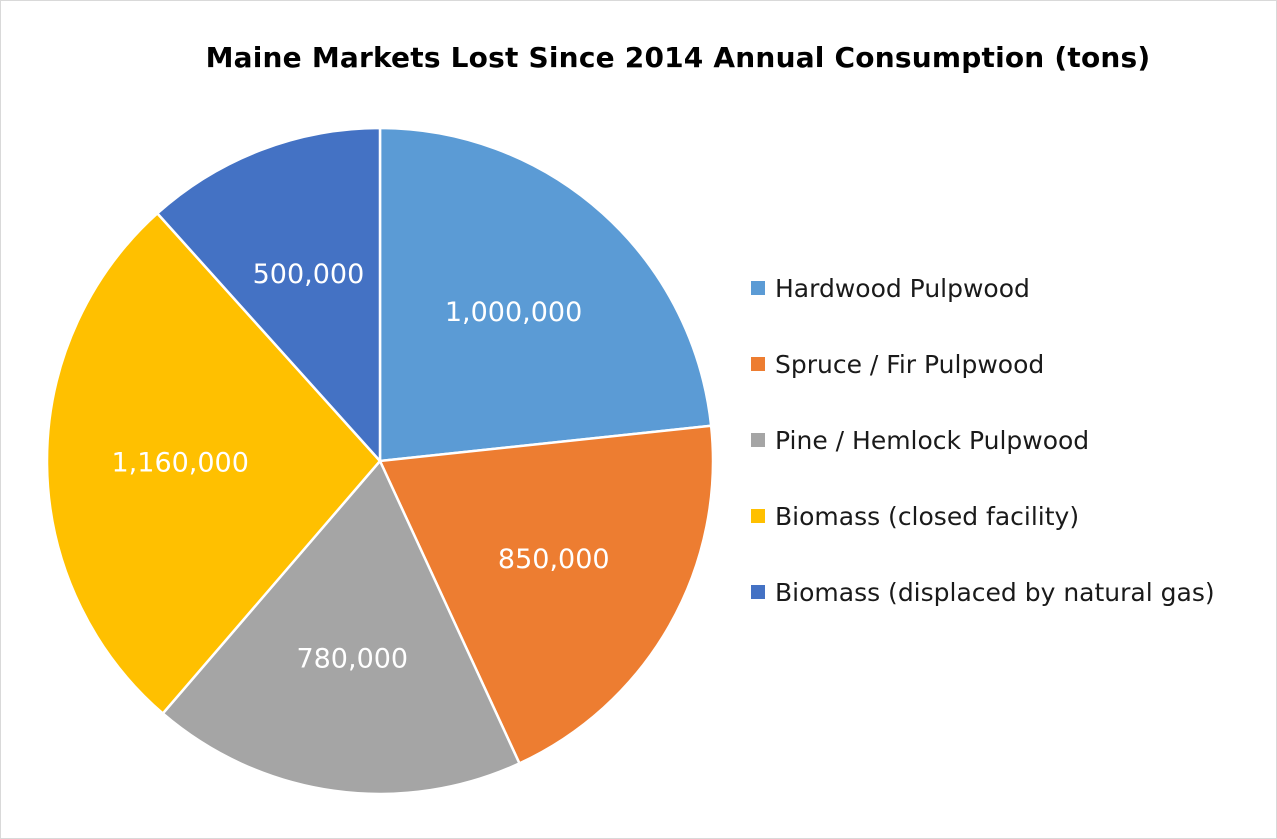 The image size is (1277, 839). What do you see at coordinates (513, 312) in the screenshot?
I see `data-label-hardwood: 1,000,000` at bounding box center [513, 312].